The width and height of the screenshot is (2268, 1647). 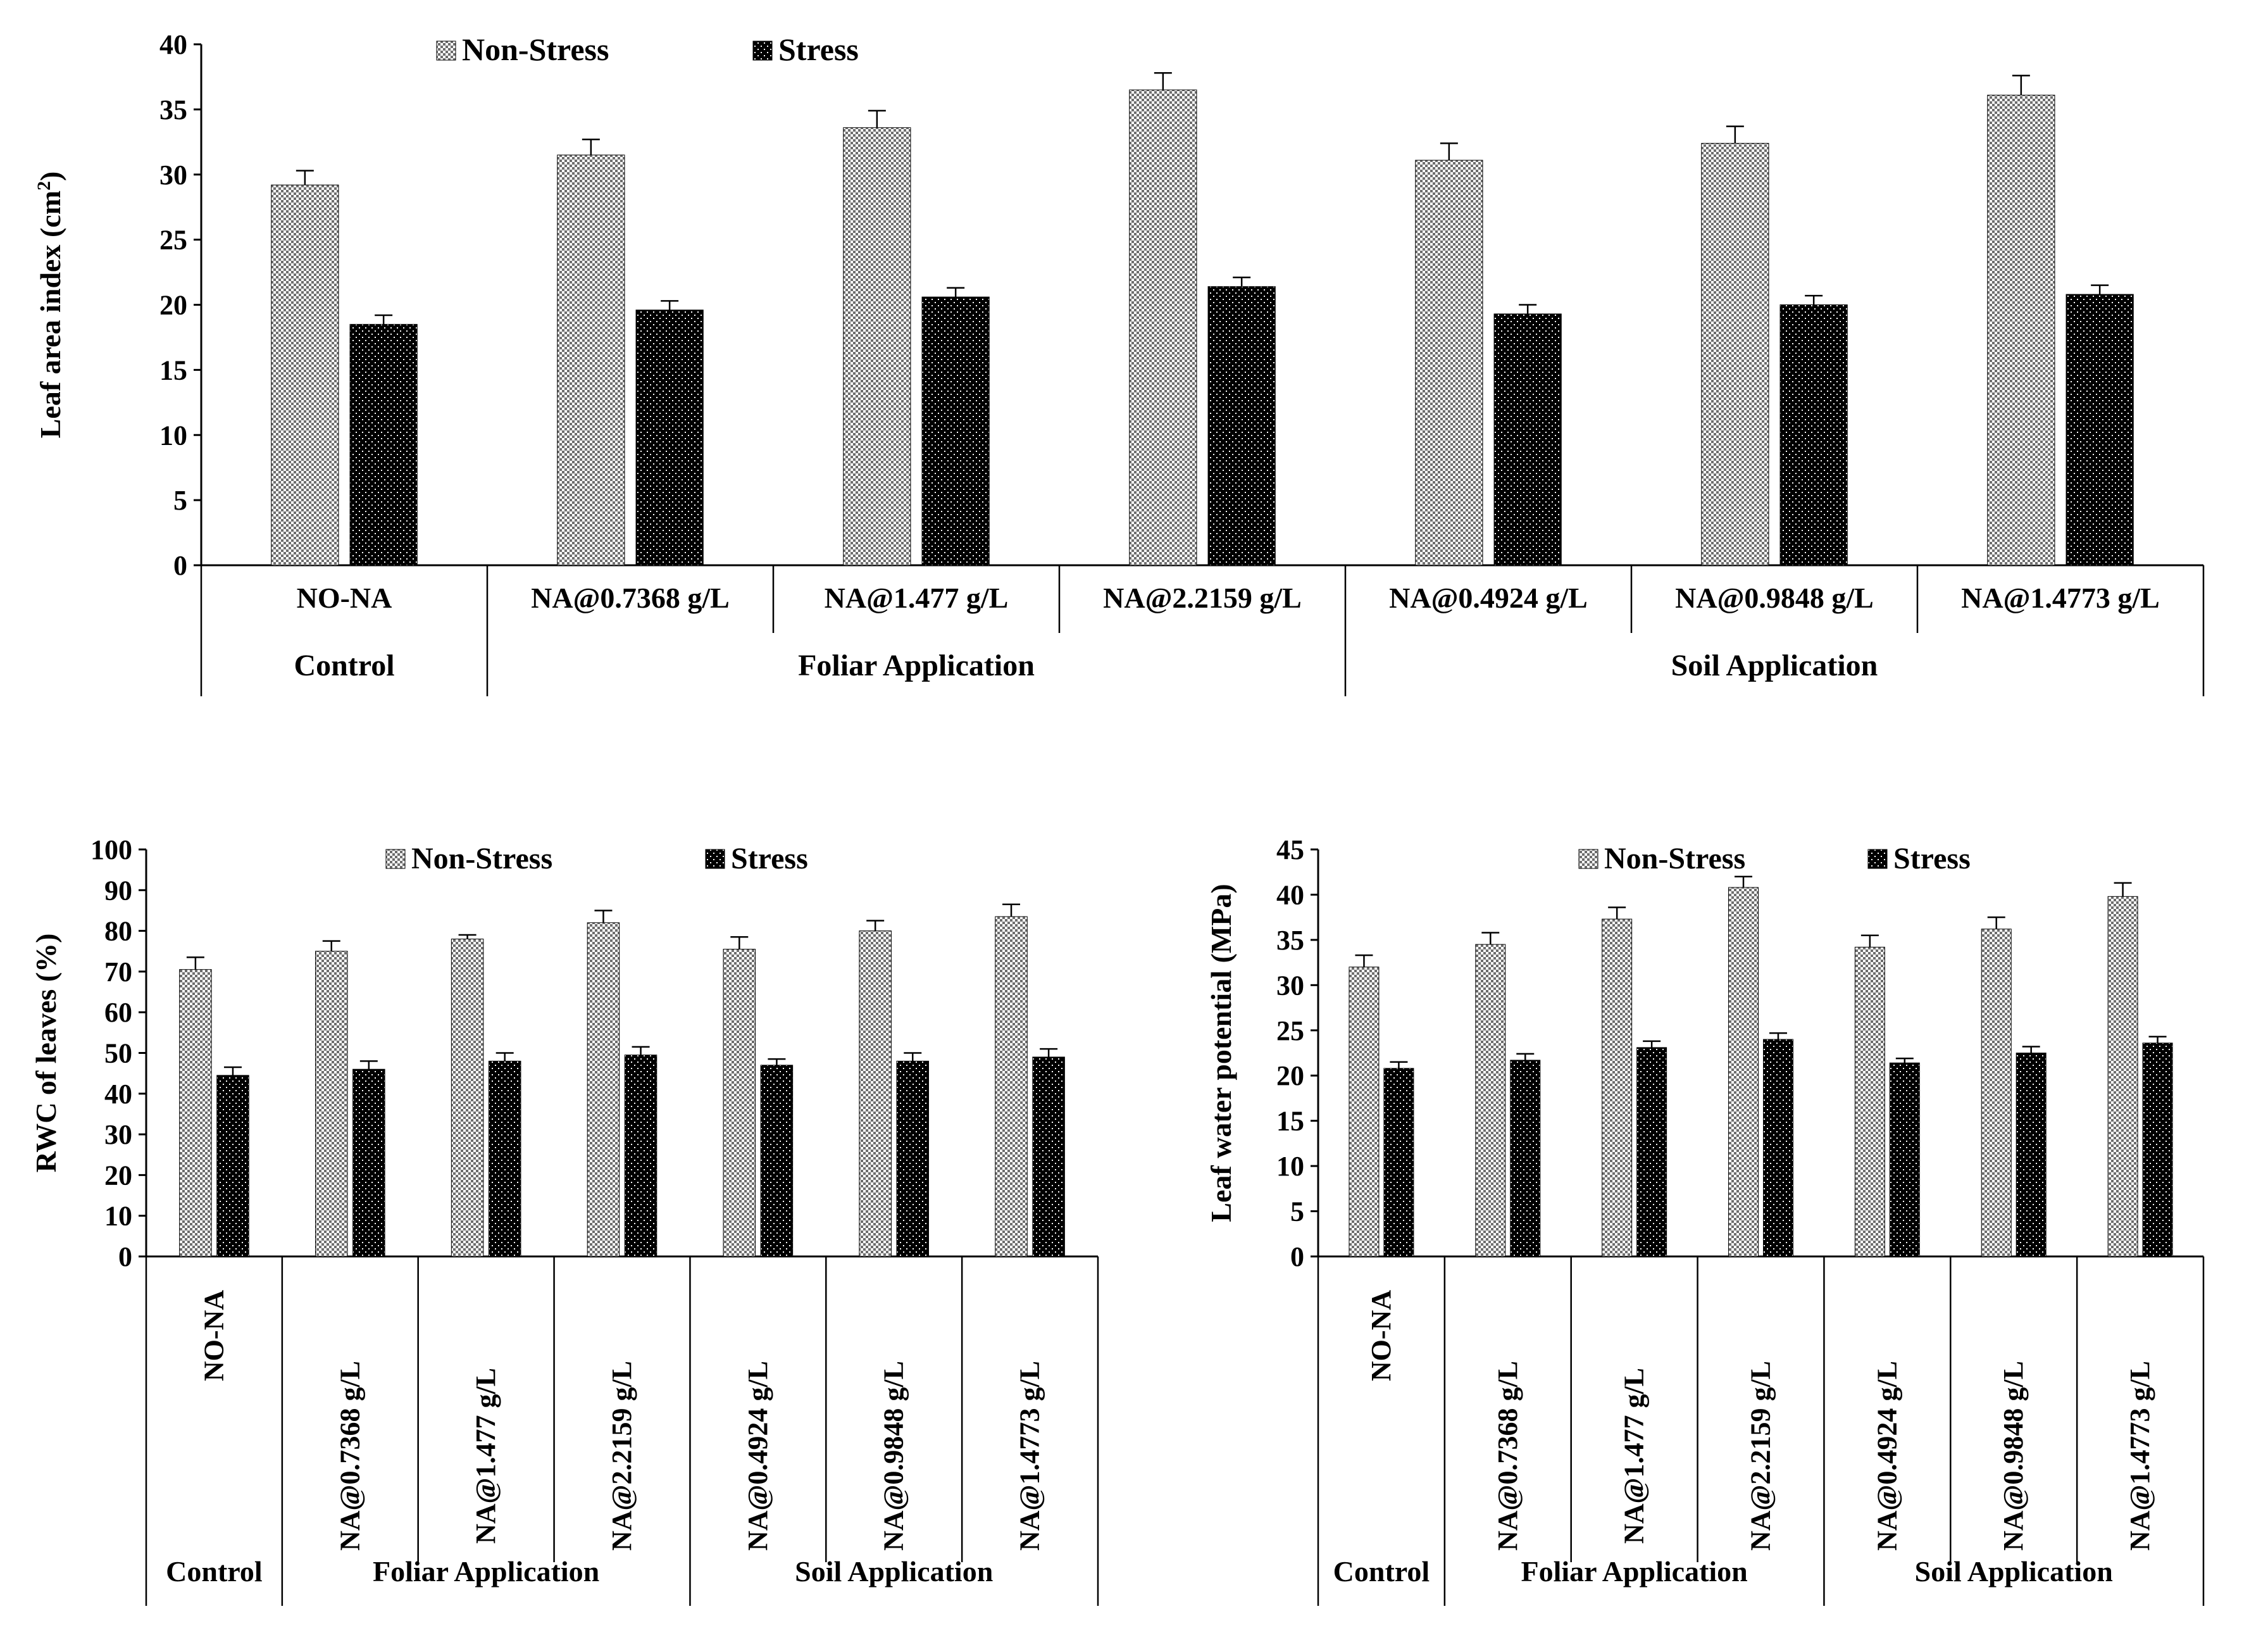 What do you see at coordinates (173, 240) in the screenshot?
I see `y-tick-label: 25` at bounding box center [173, 240].